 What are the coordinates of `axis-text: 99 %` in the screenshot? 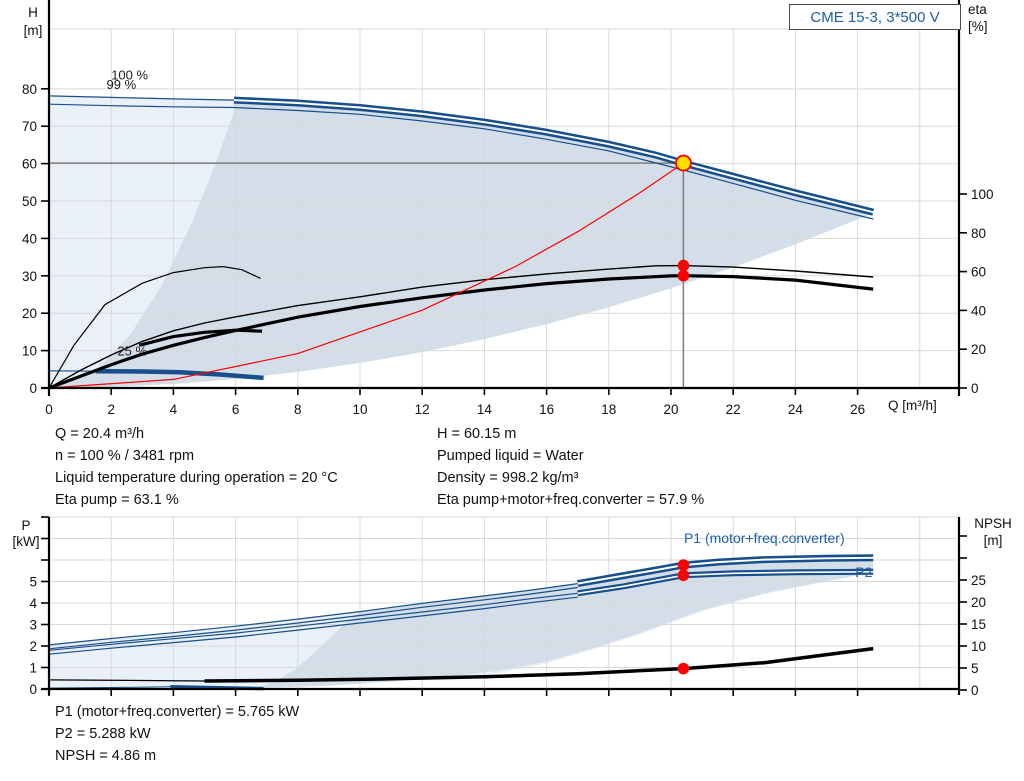 It's located at (122, 84).